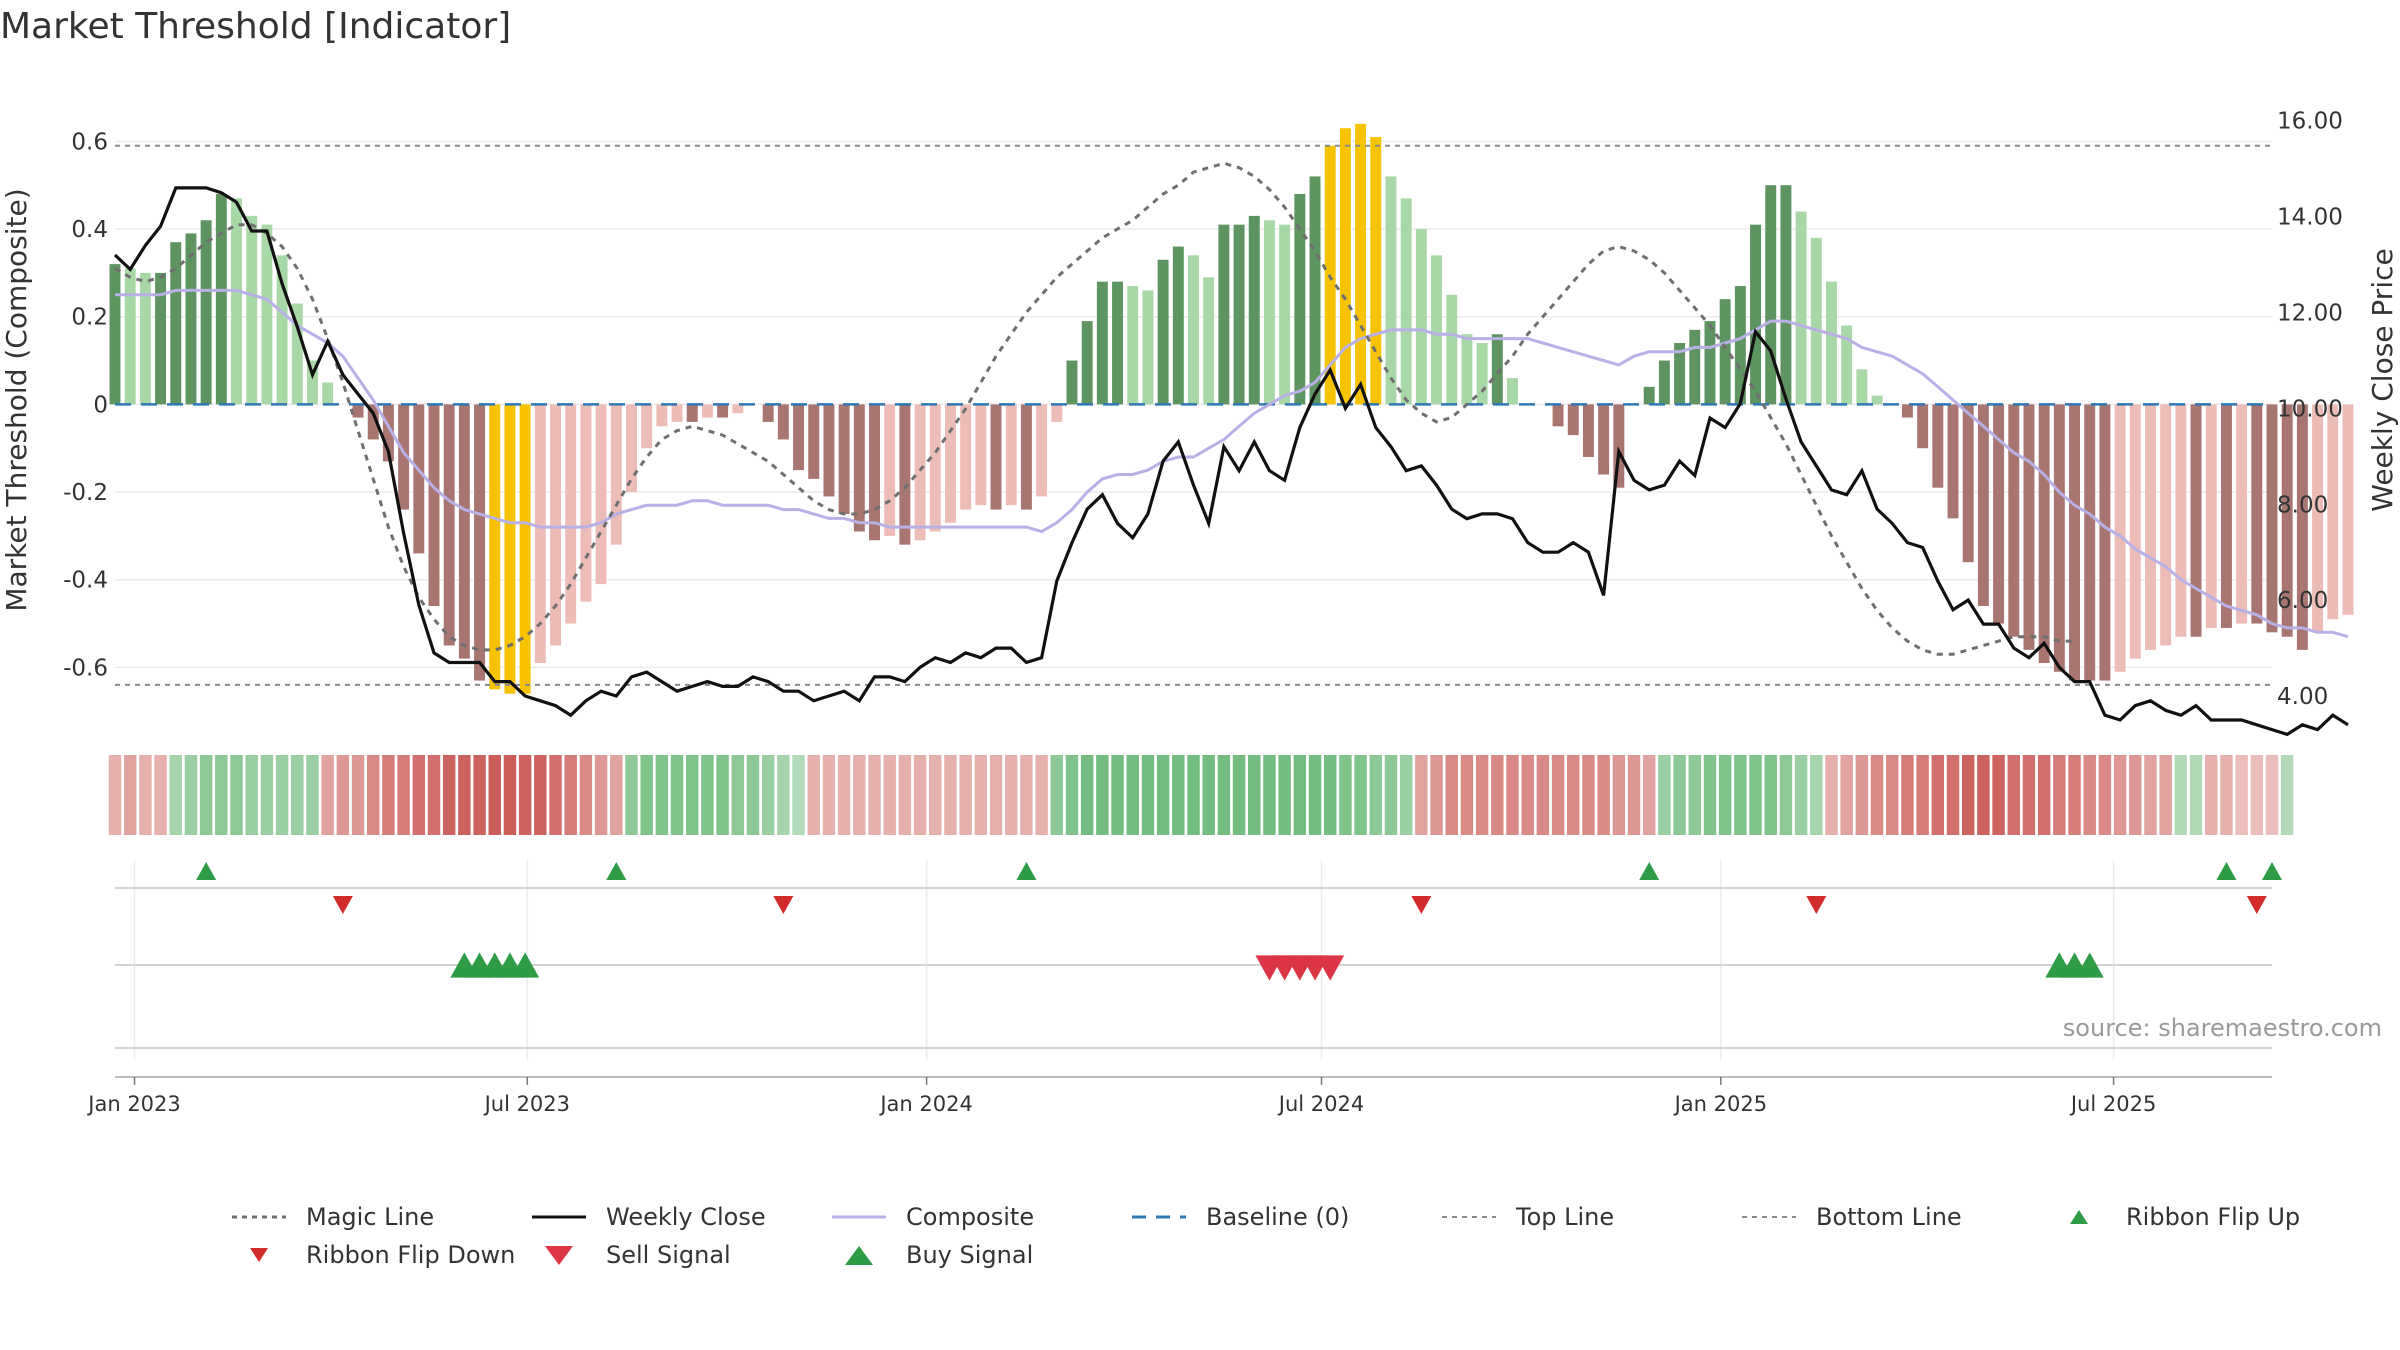 This screenshot has height=1350, width=2400. Describe the element at coordinates (526, 1104) in the screenshot. I see `x-tick-label: Jul 2023` at that location.